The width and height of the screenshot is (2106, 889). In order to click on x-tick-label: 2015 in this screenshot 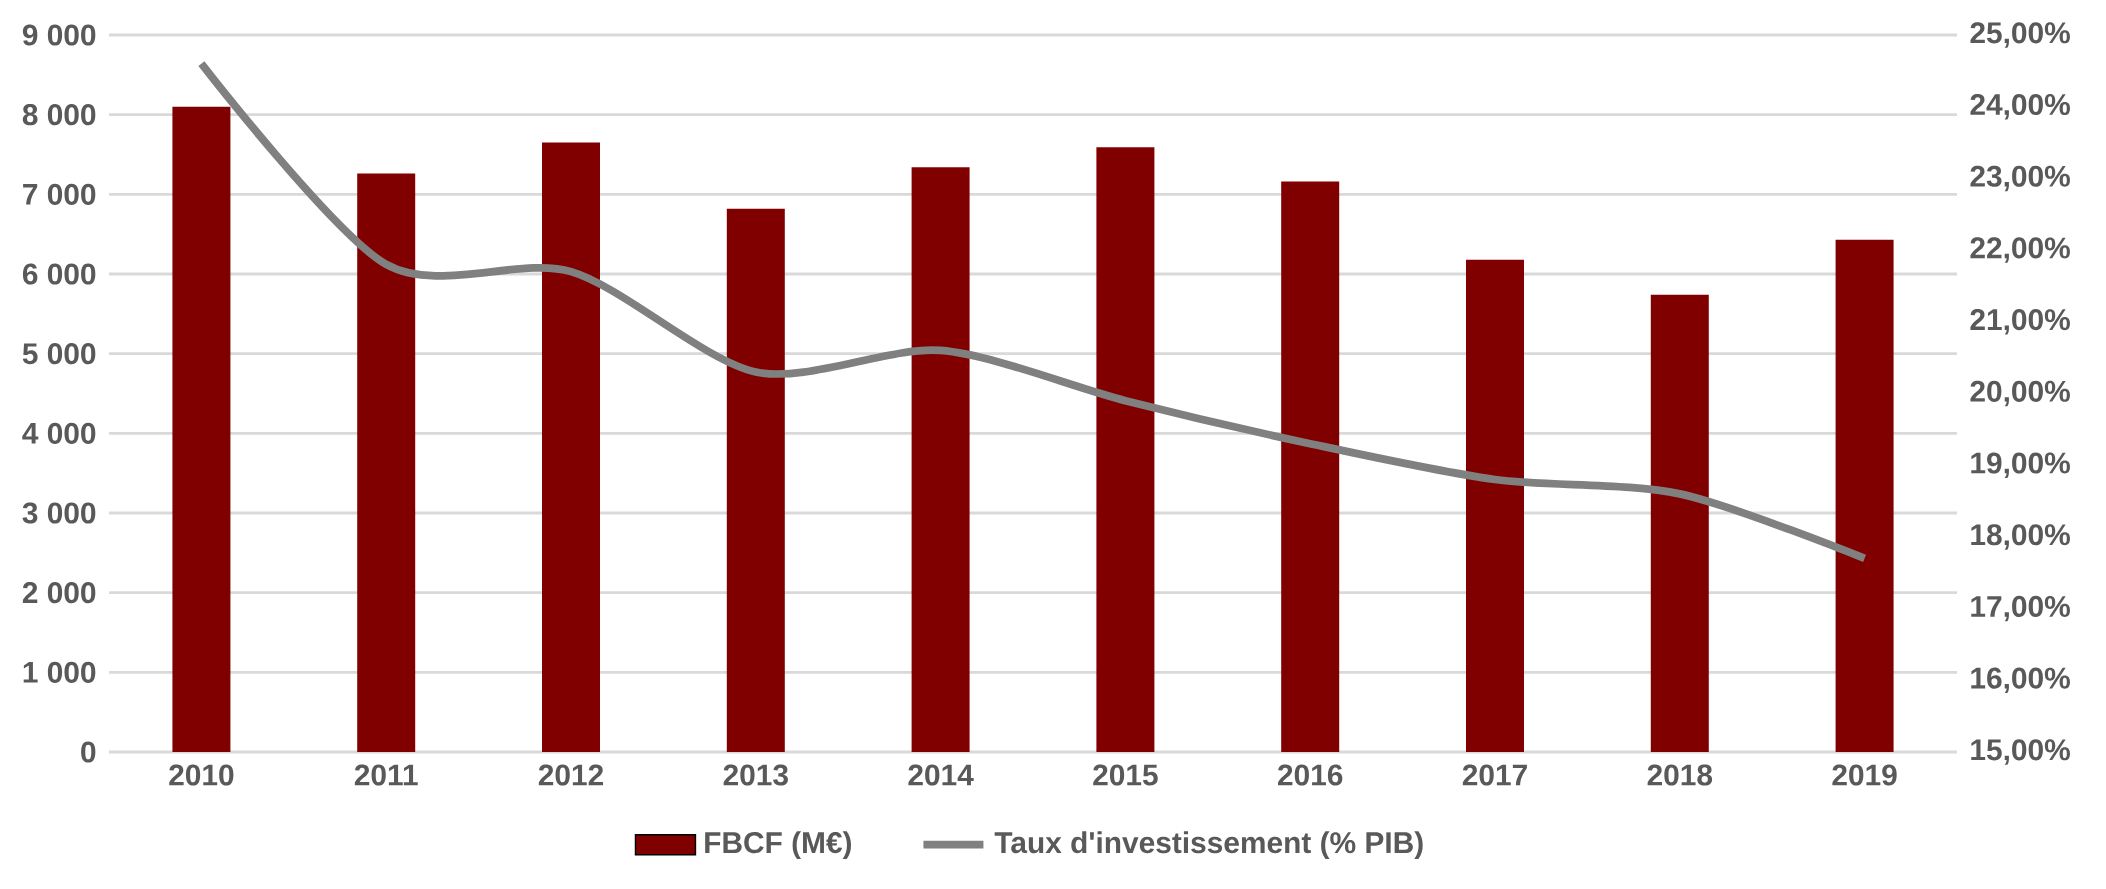, I will do `click(1125, 775)`.